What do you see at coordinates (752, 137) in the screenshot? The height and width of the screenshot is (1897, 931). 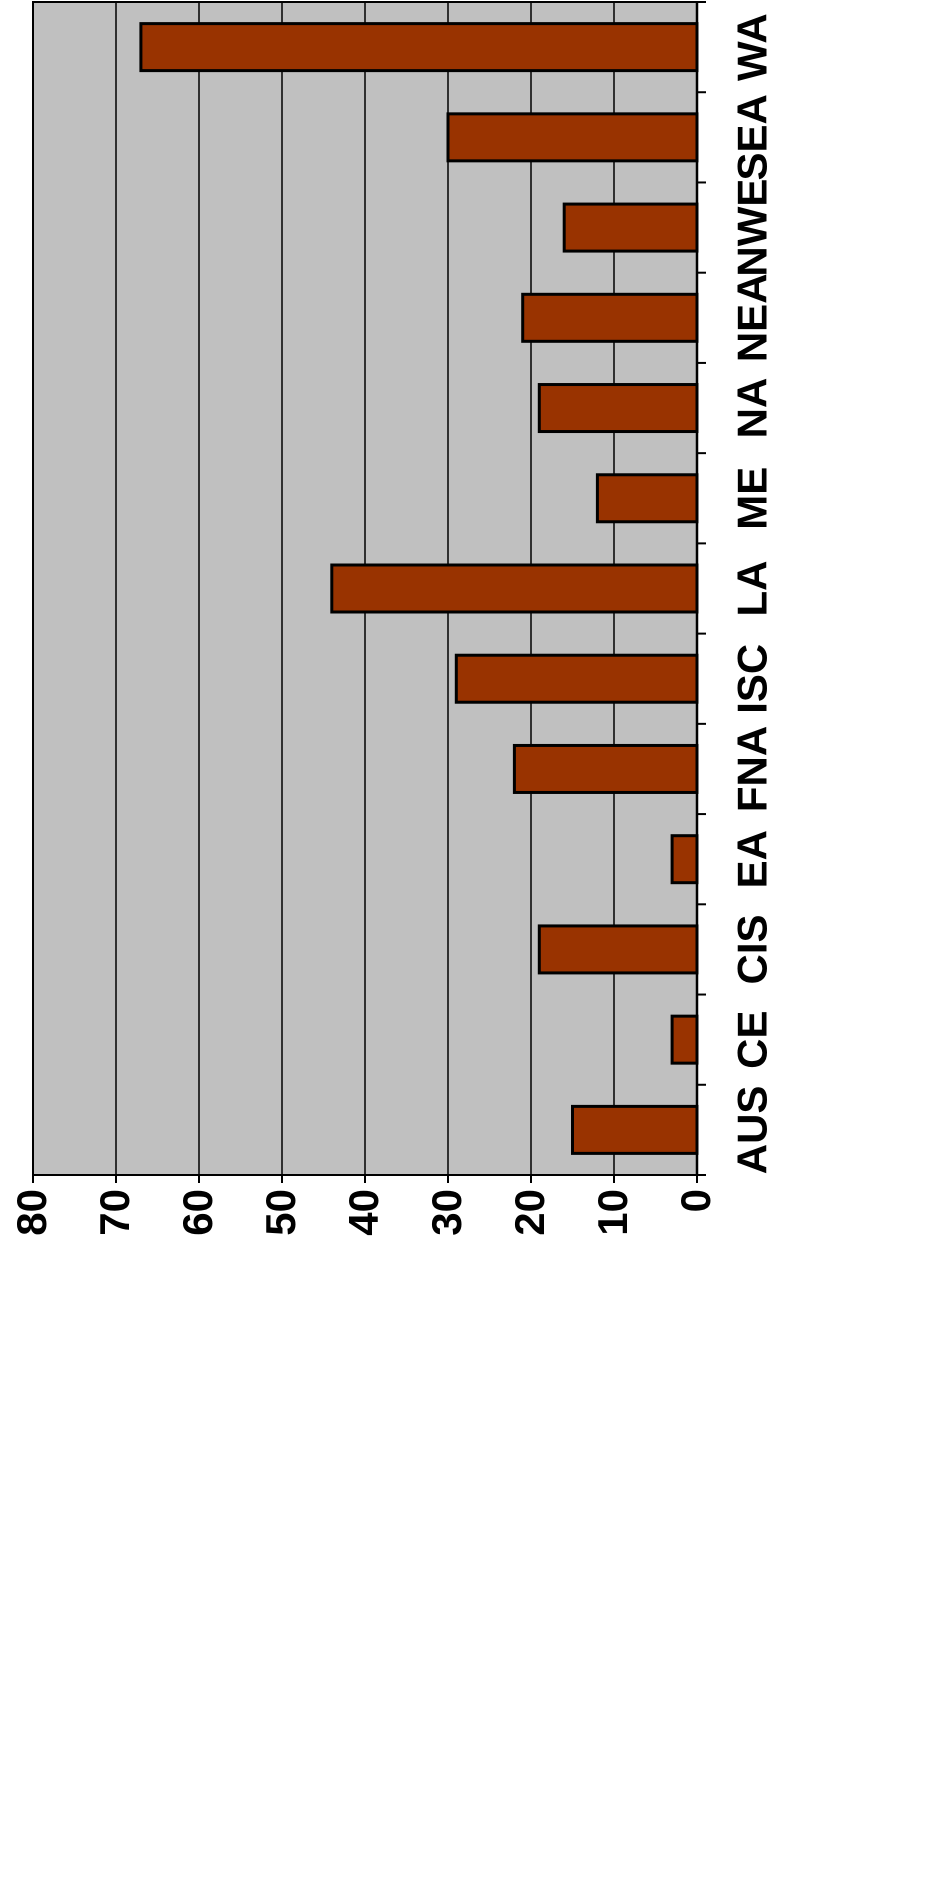 I see `category-label-sea: SEA` at bounding box center [752, 137].